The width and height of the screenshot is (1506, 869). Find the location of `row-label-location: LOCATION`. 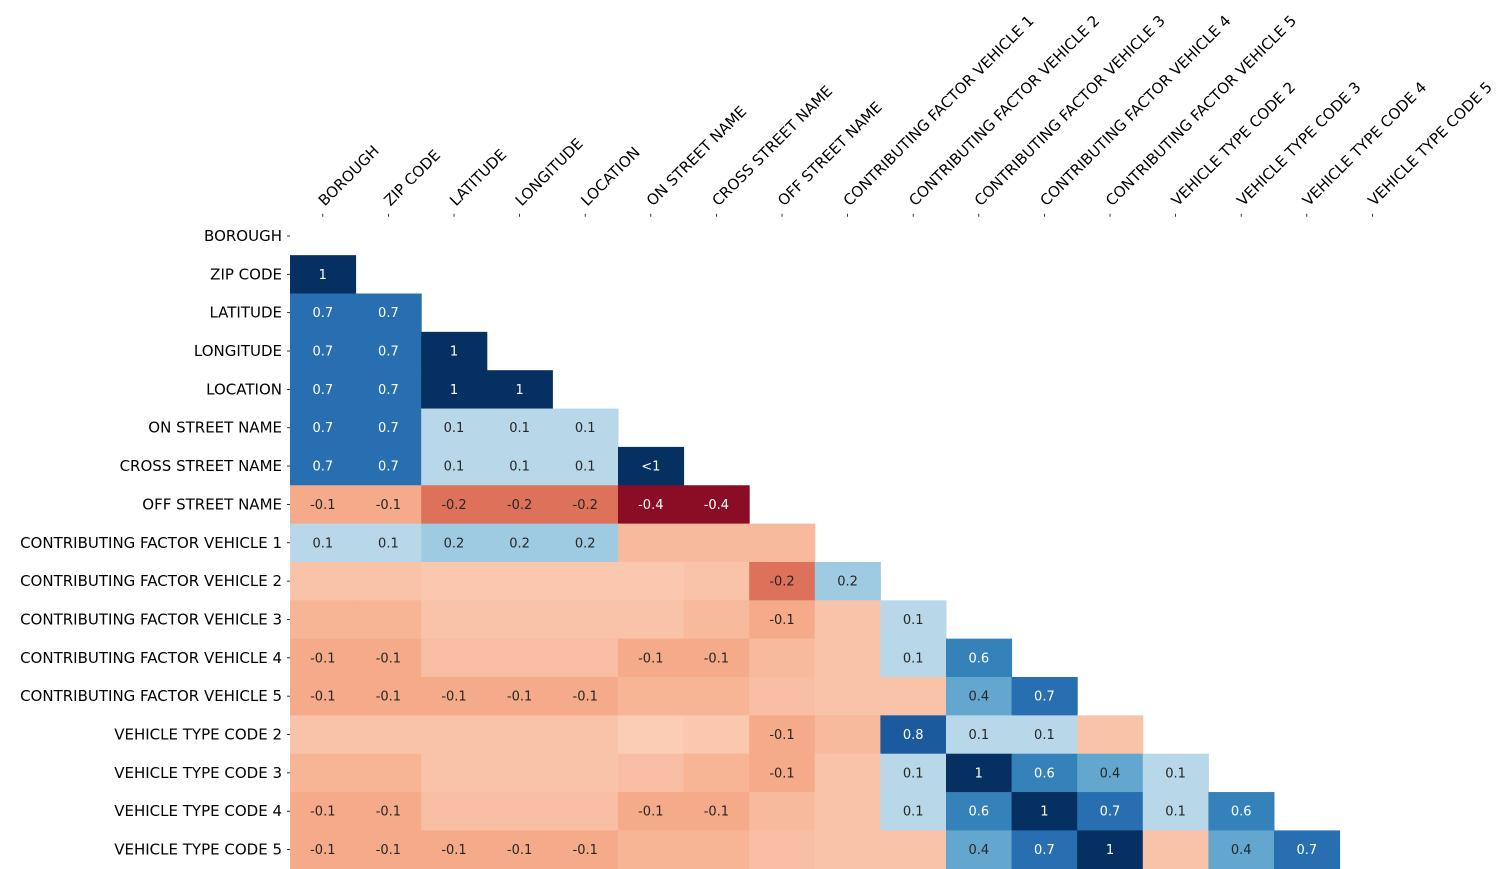

row-label-location: LOCATION is located at coordinates (244, 389).